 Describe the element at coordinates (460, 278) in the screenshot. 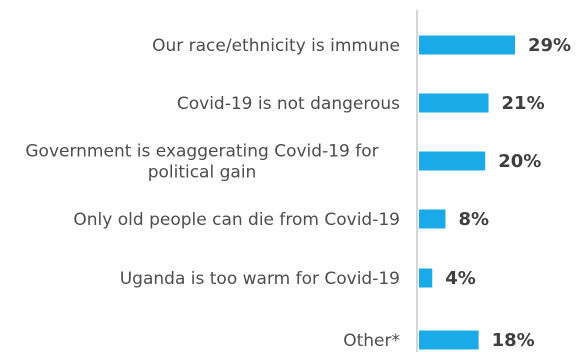

I see `value-label: 4%` at that location.